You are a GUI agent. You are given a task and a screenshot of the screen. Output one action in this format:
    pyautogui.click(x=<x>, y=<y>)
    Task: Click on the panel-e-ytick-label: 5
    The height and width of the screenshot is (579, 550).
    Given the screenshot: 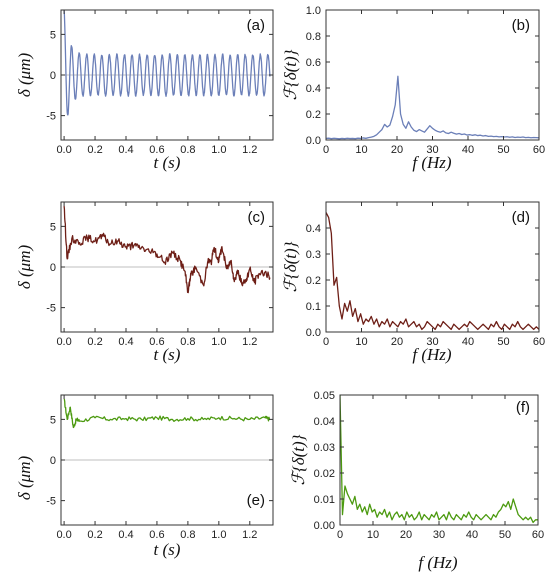 What is the action you would take?
    pyautogui.click(x=53, y=420)
    